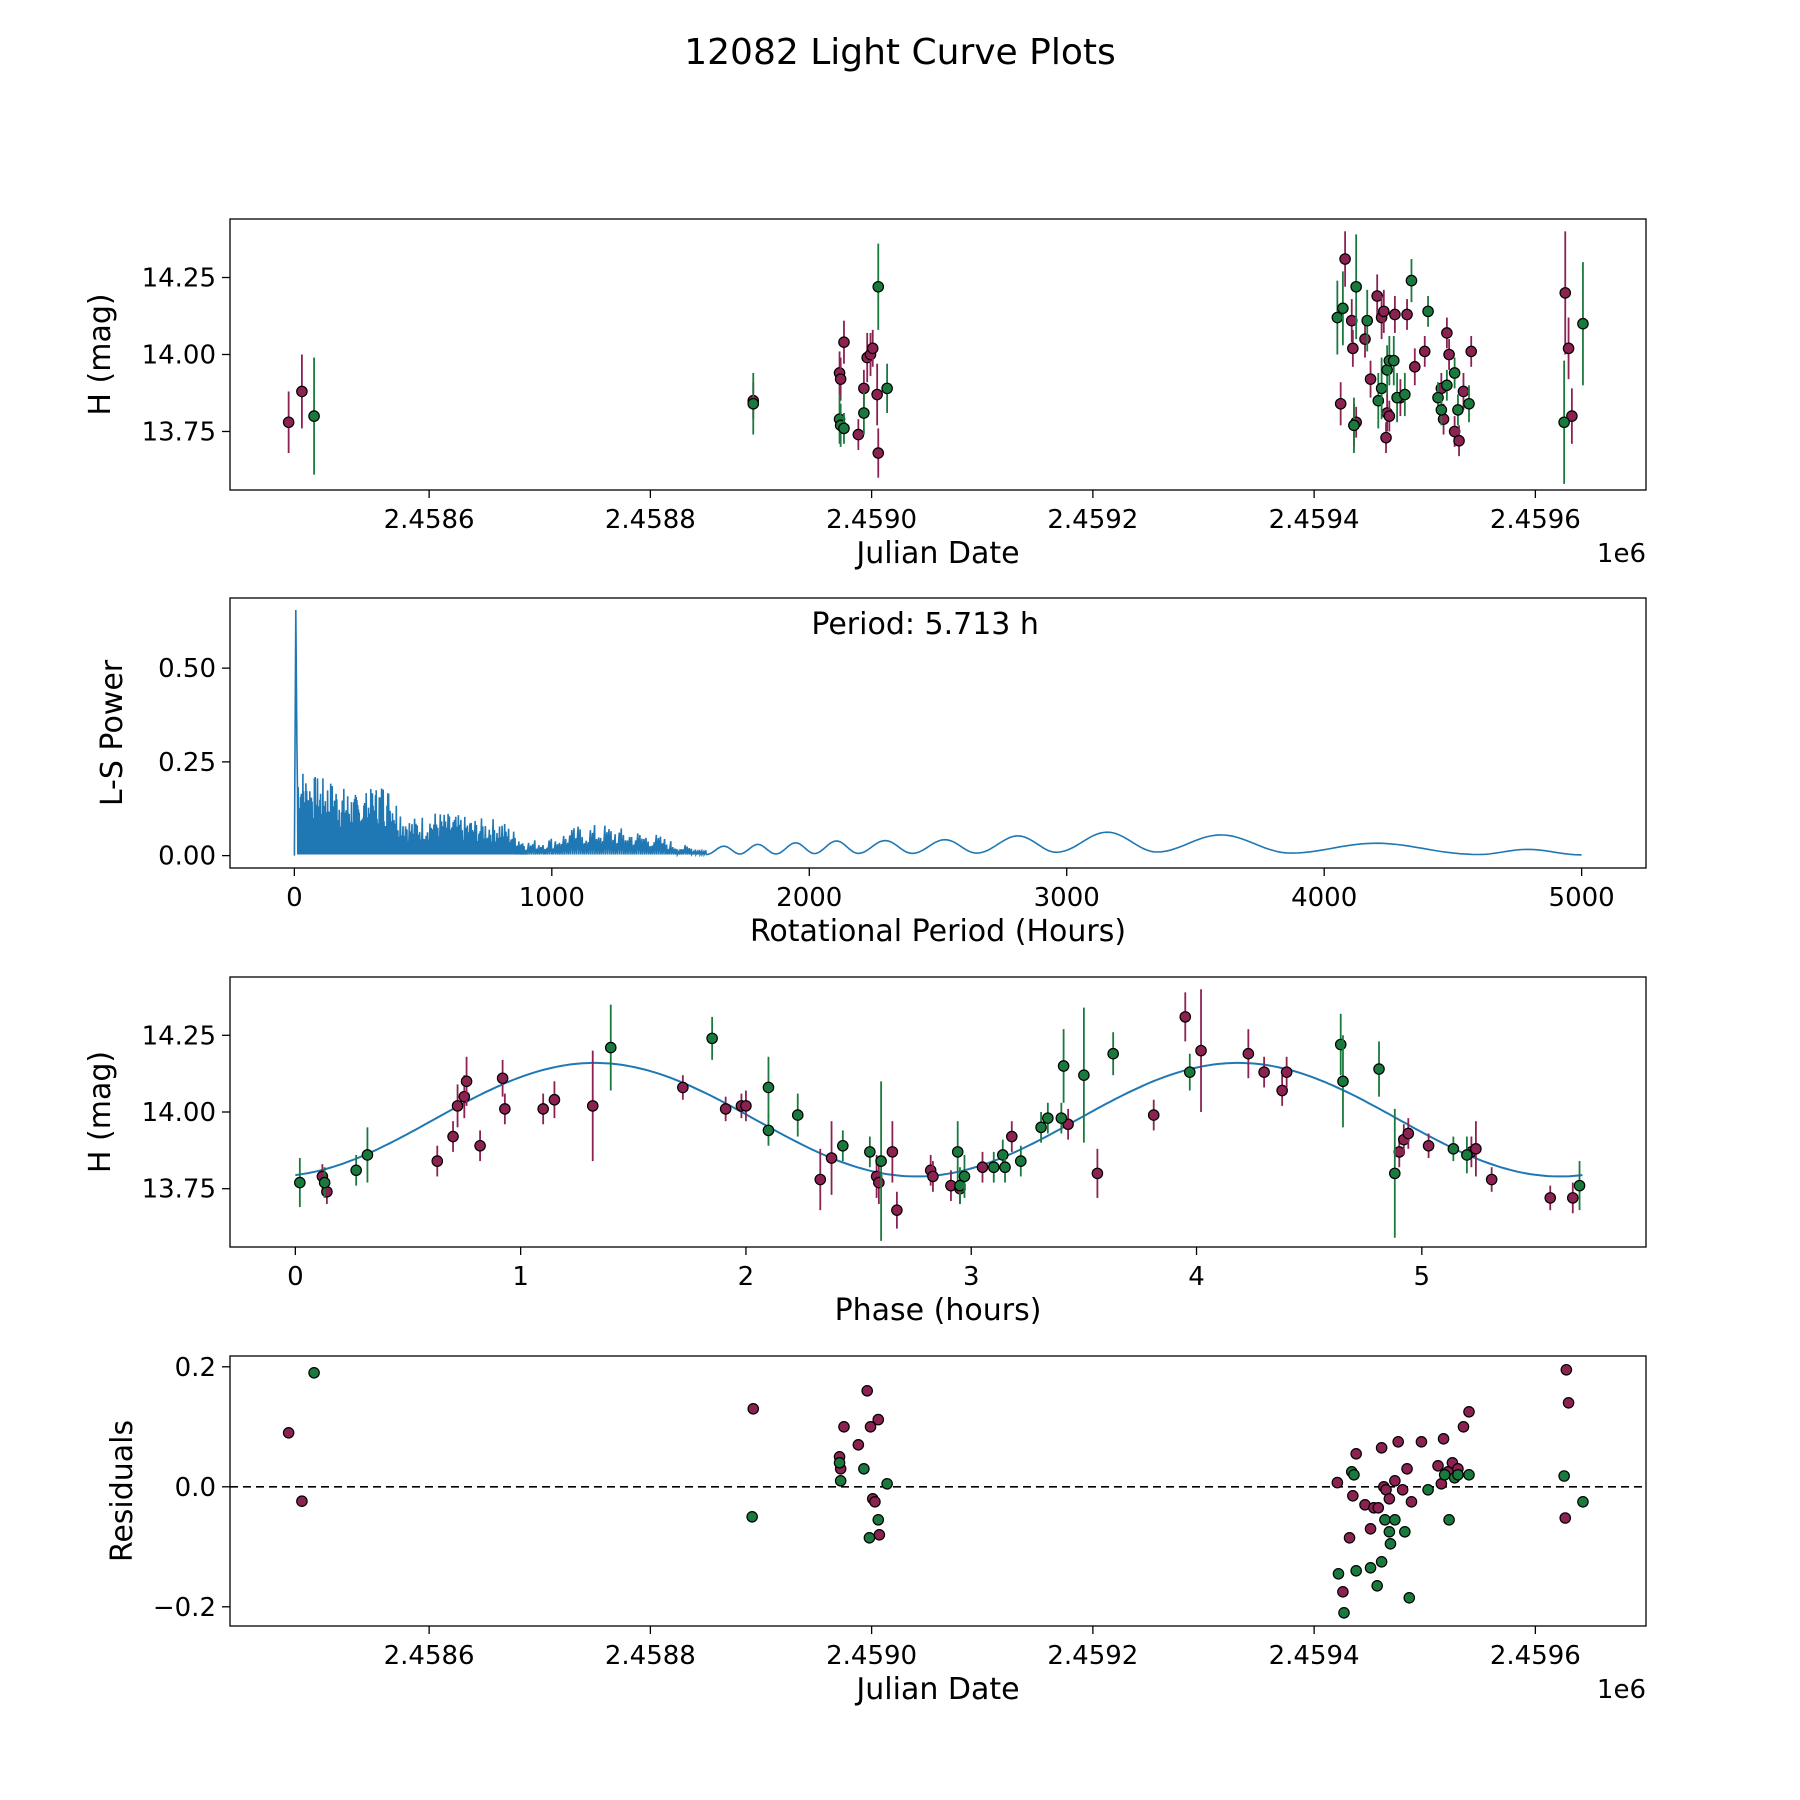  Describe the element at coordinates (112, 732) in the screenshot. I see `periodogram-ylabel: L-S Power` at that location.